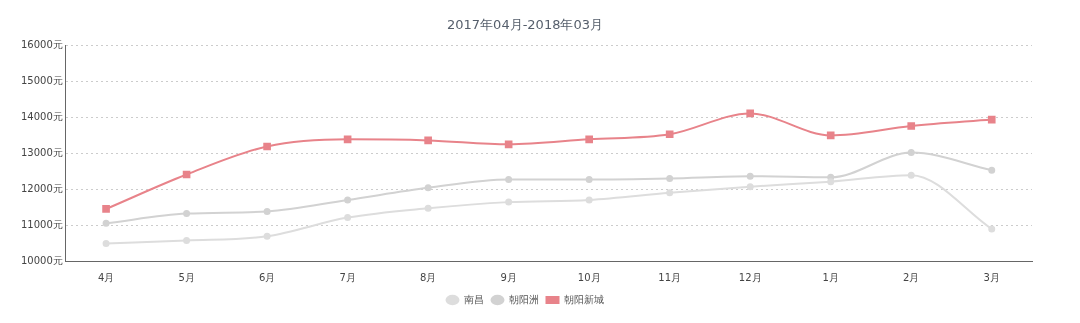 The image size is (1080, 323). Describe the element at coordinates (186, 277) in the screenshot. I see `x-tick-label: 5月` at that location.